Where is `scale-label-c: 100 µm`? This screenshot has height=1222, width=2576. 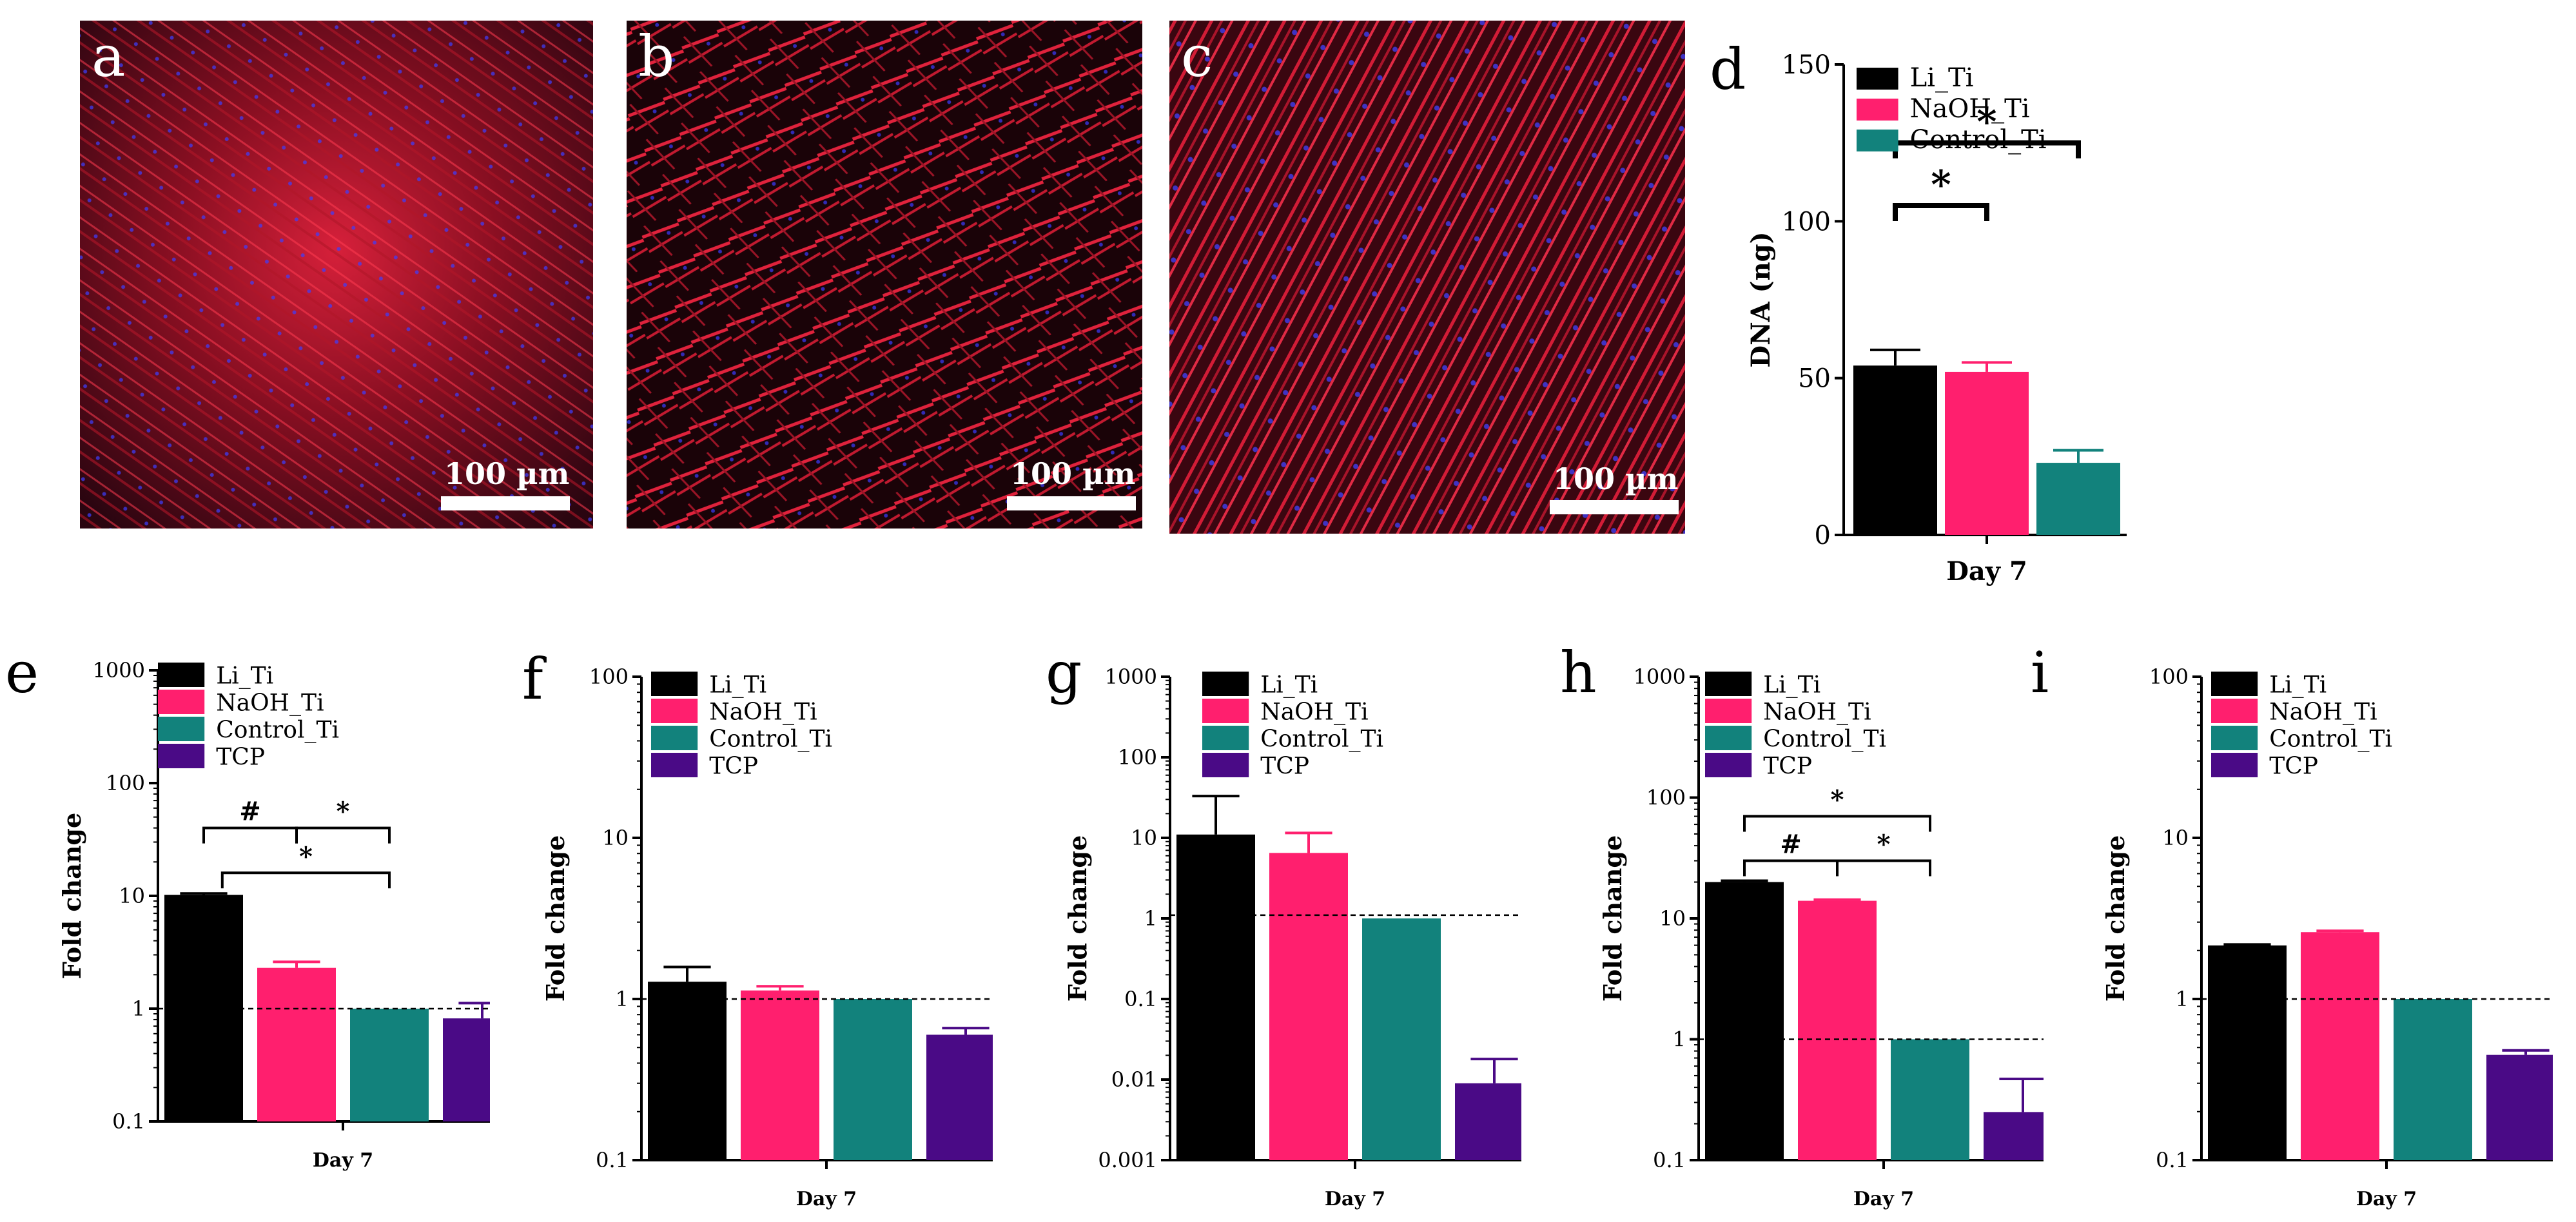 scale-label-c: 100 µm is located at coordinates (1616, 478).